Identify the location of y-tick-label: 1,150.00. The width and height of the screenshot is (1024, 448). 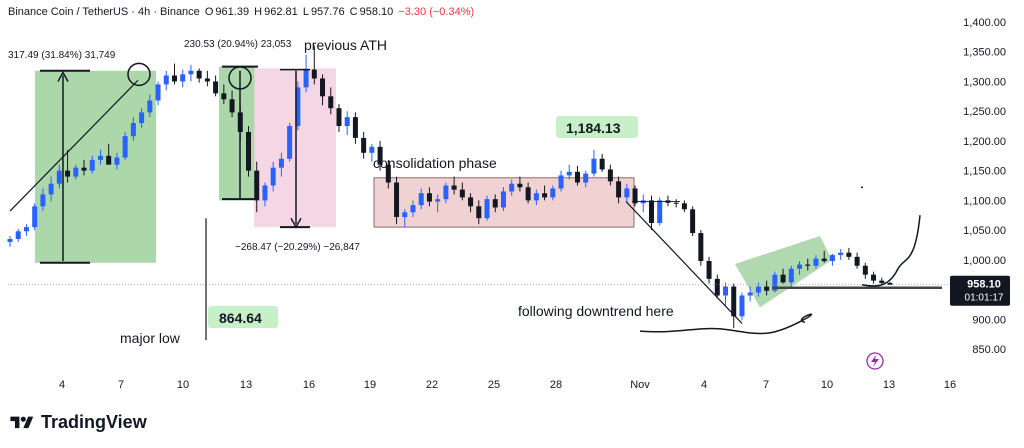
(984, 172).